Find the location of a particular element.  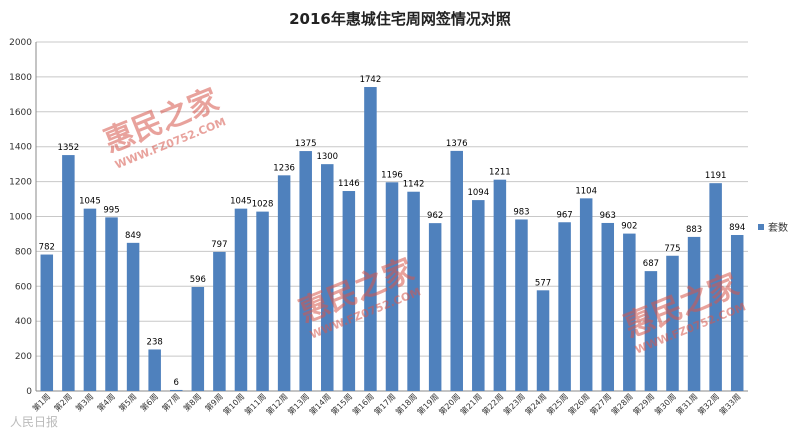

y-tick-label: 1400 is located at coordinates (20, 148).